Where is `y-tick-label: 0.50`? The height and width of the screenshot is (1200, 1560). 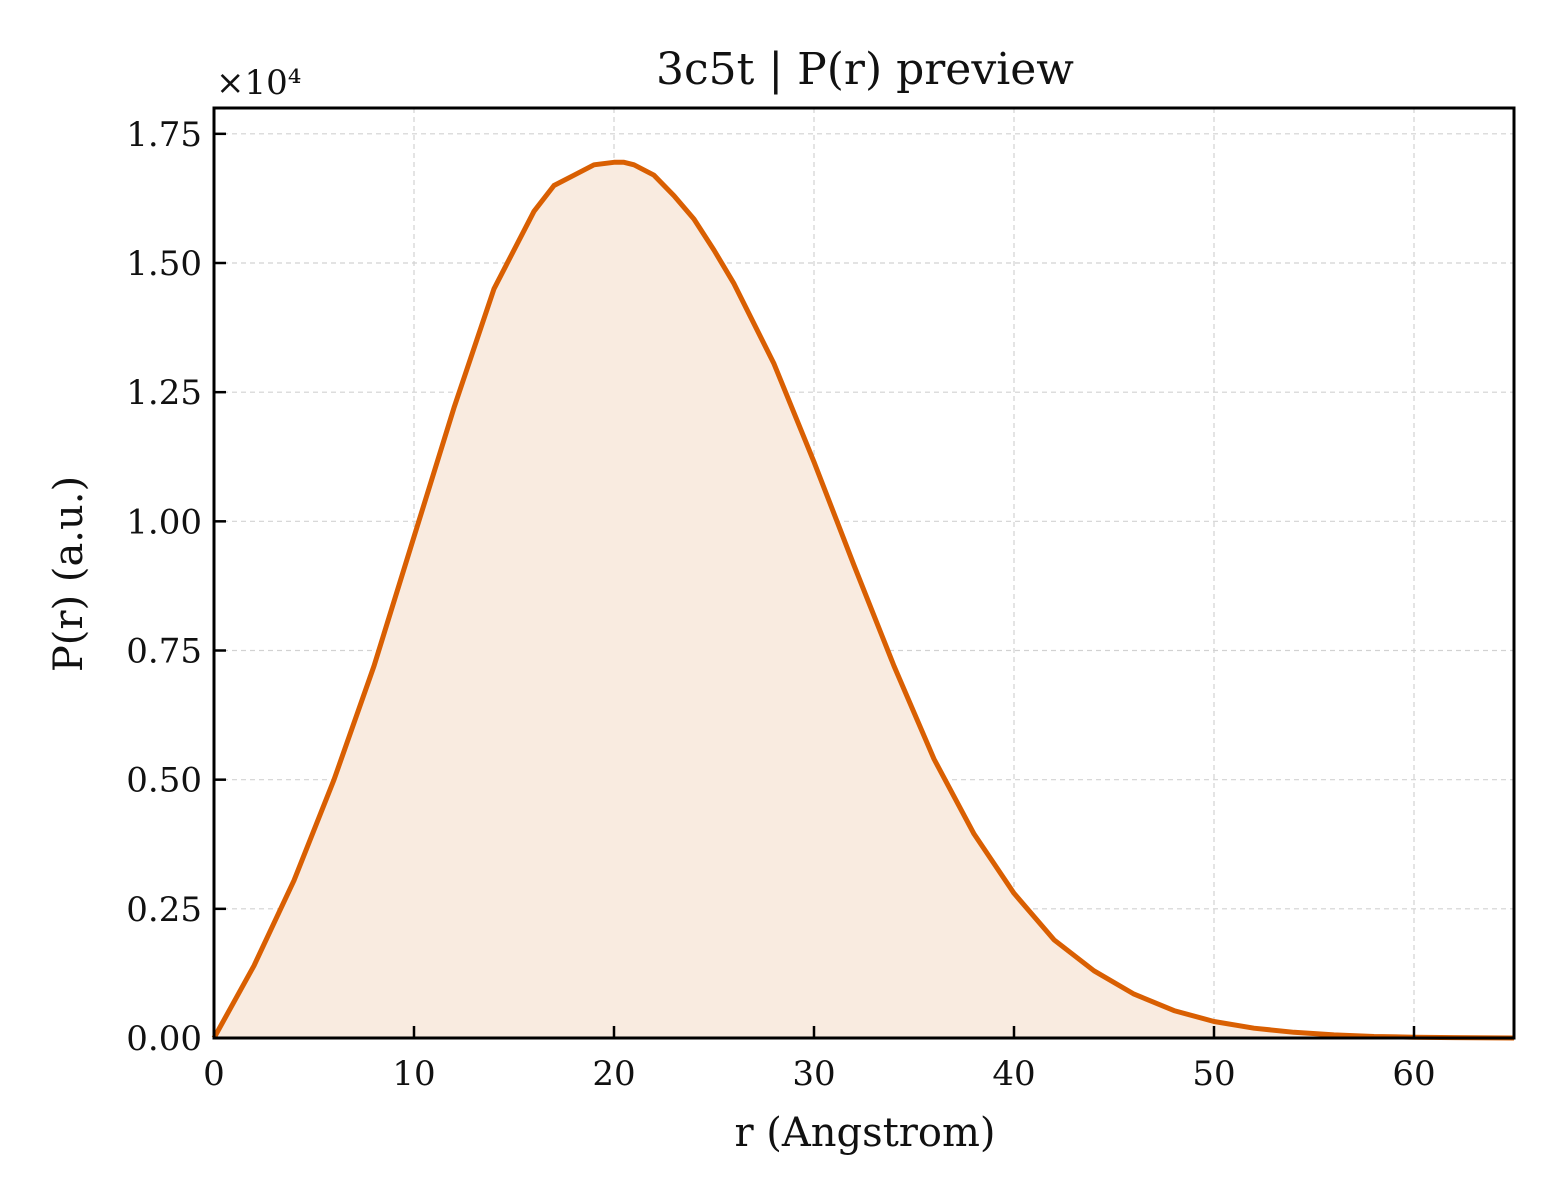 y-tick-label: 0.50 is located at coordinates (164, 781).